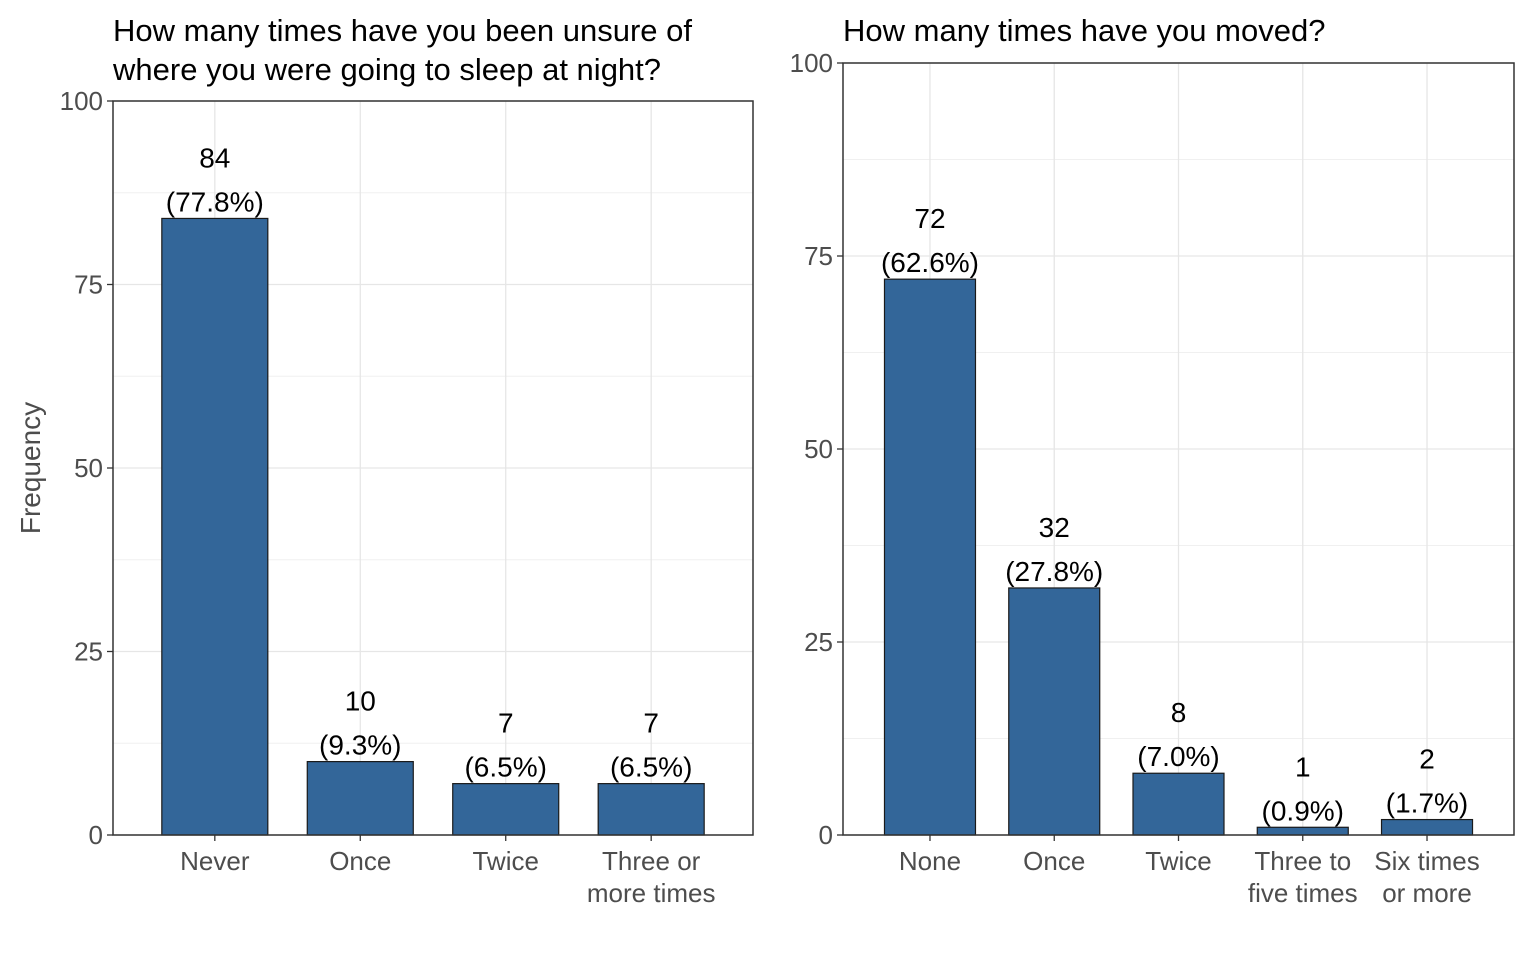 The height and width of the screenshot is (960, 1536). What do you see at coordinates (1054, 571) in the screenshot?
I see `data-label-percent: (27.8%)` at bounding box center [1054, 571].